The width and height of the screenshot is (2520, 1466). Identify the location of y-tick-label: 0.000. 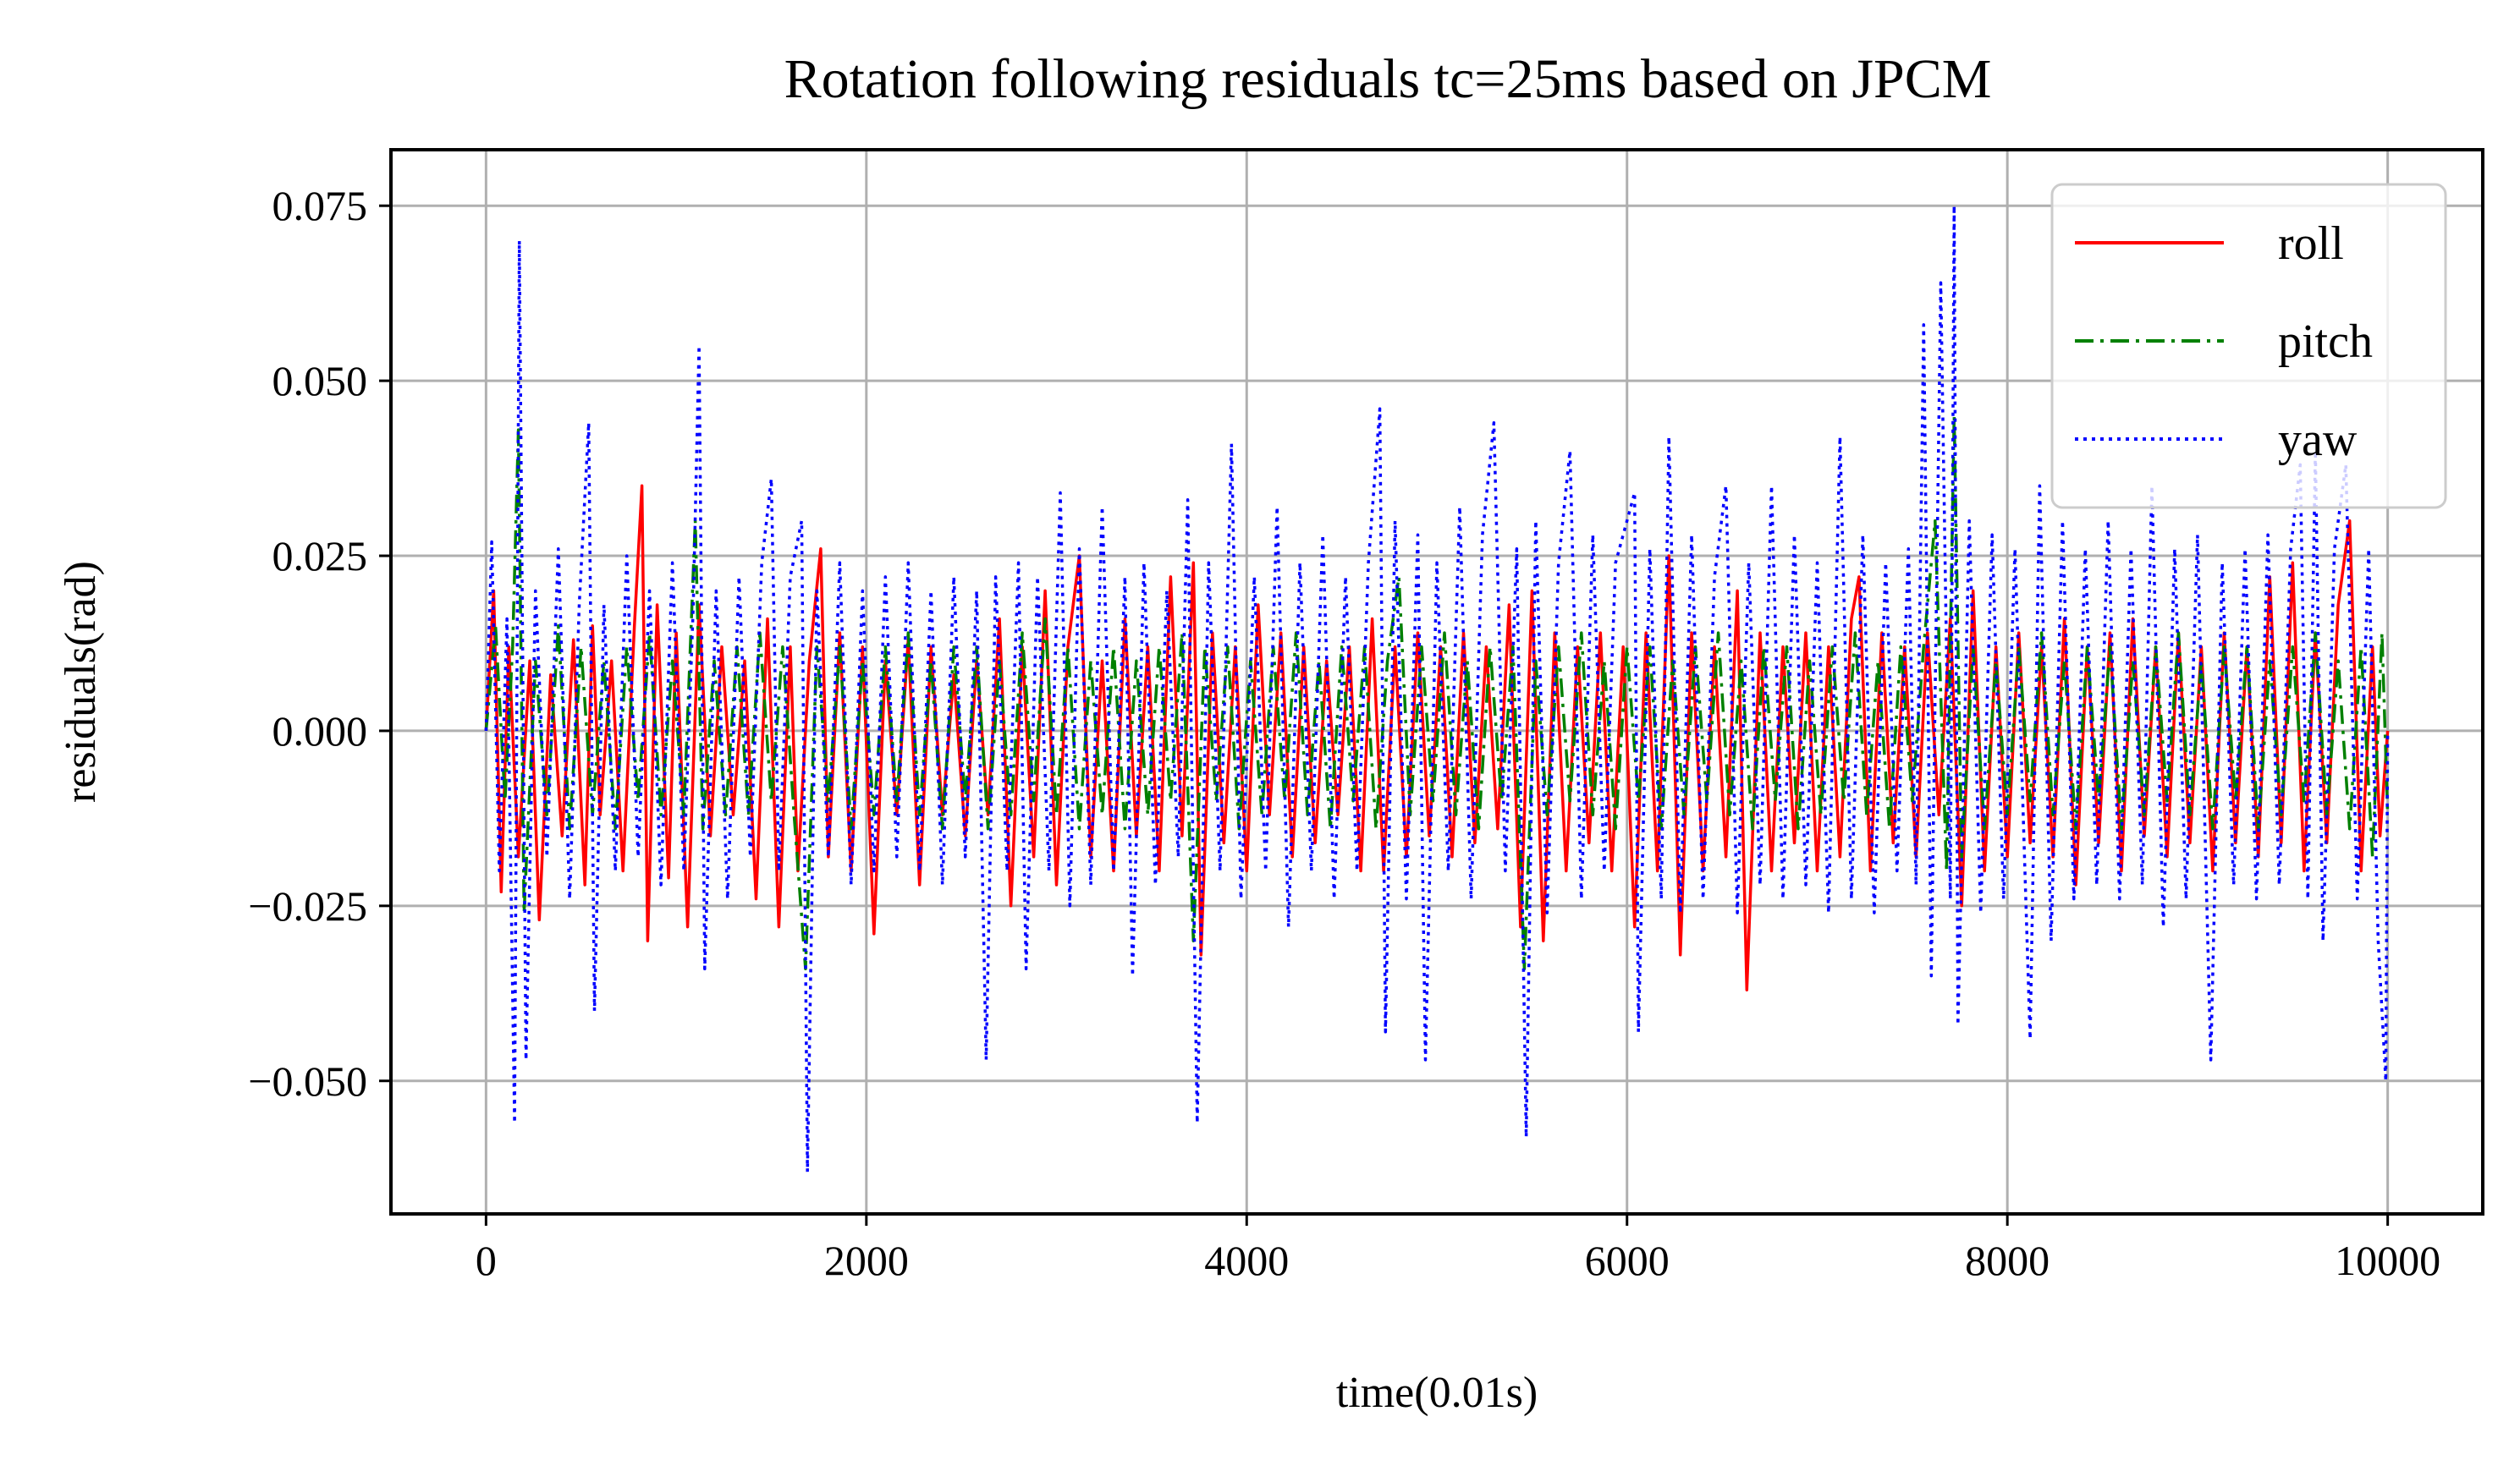
(320, 731).